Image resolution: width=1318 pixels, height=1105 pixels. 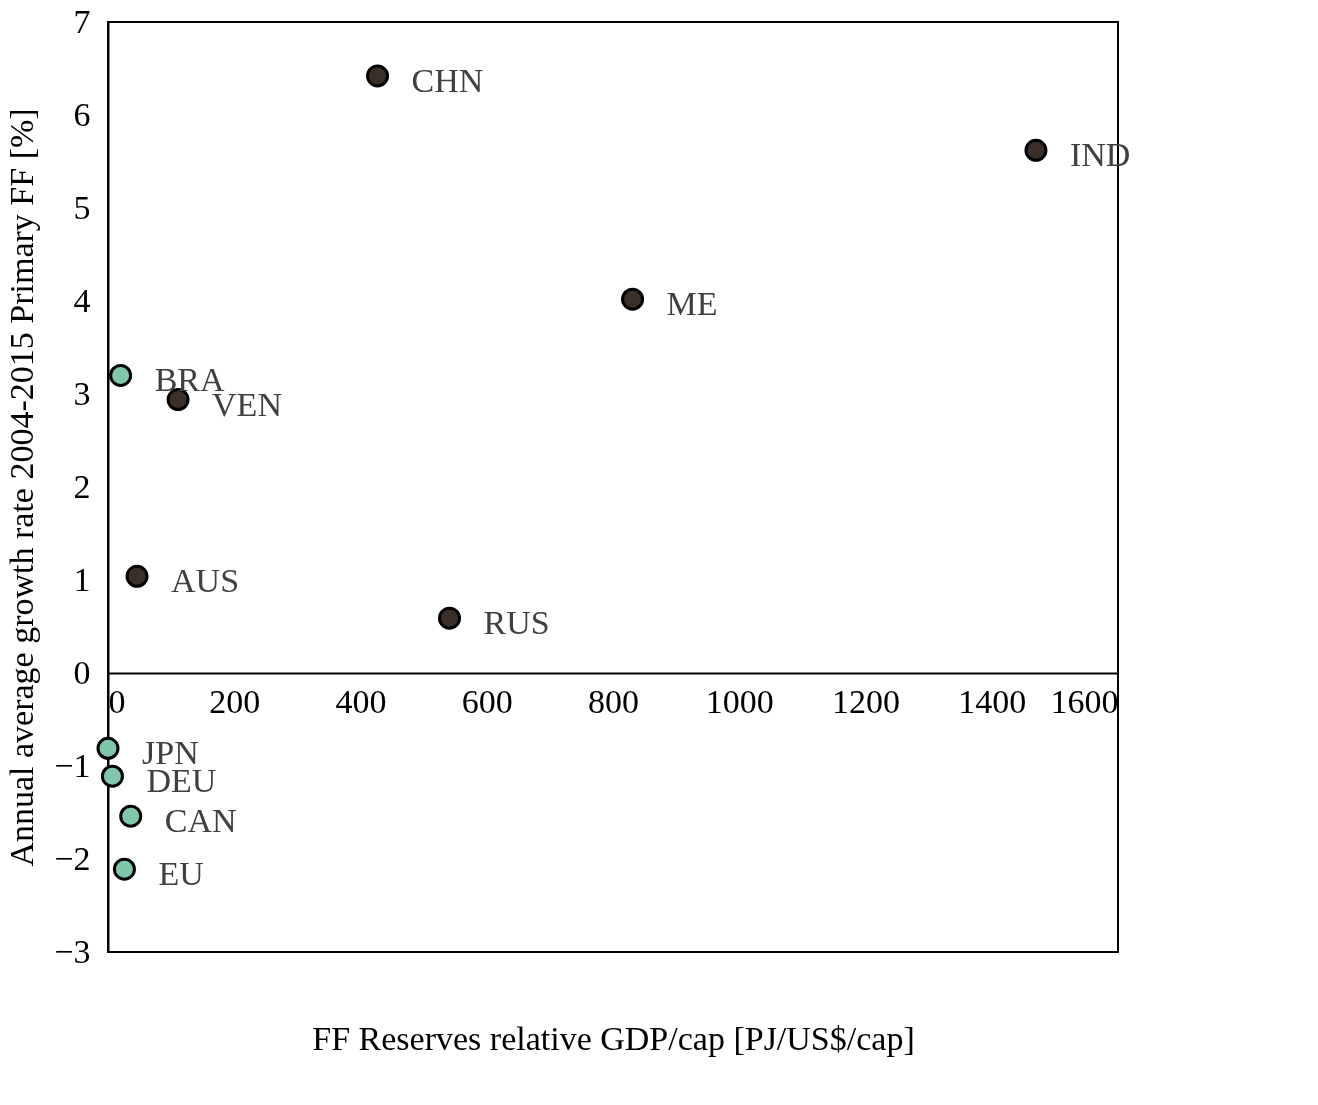 What do you see at coordinates (487, 701) in the screenshot?
I see `x-tick-label: 600` at bounding box center [487, 701].